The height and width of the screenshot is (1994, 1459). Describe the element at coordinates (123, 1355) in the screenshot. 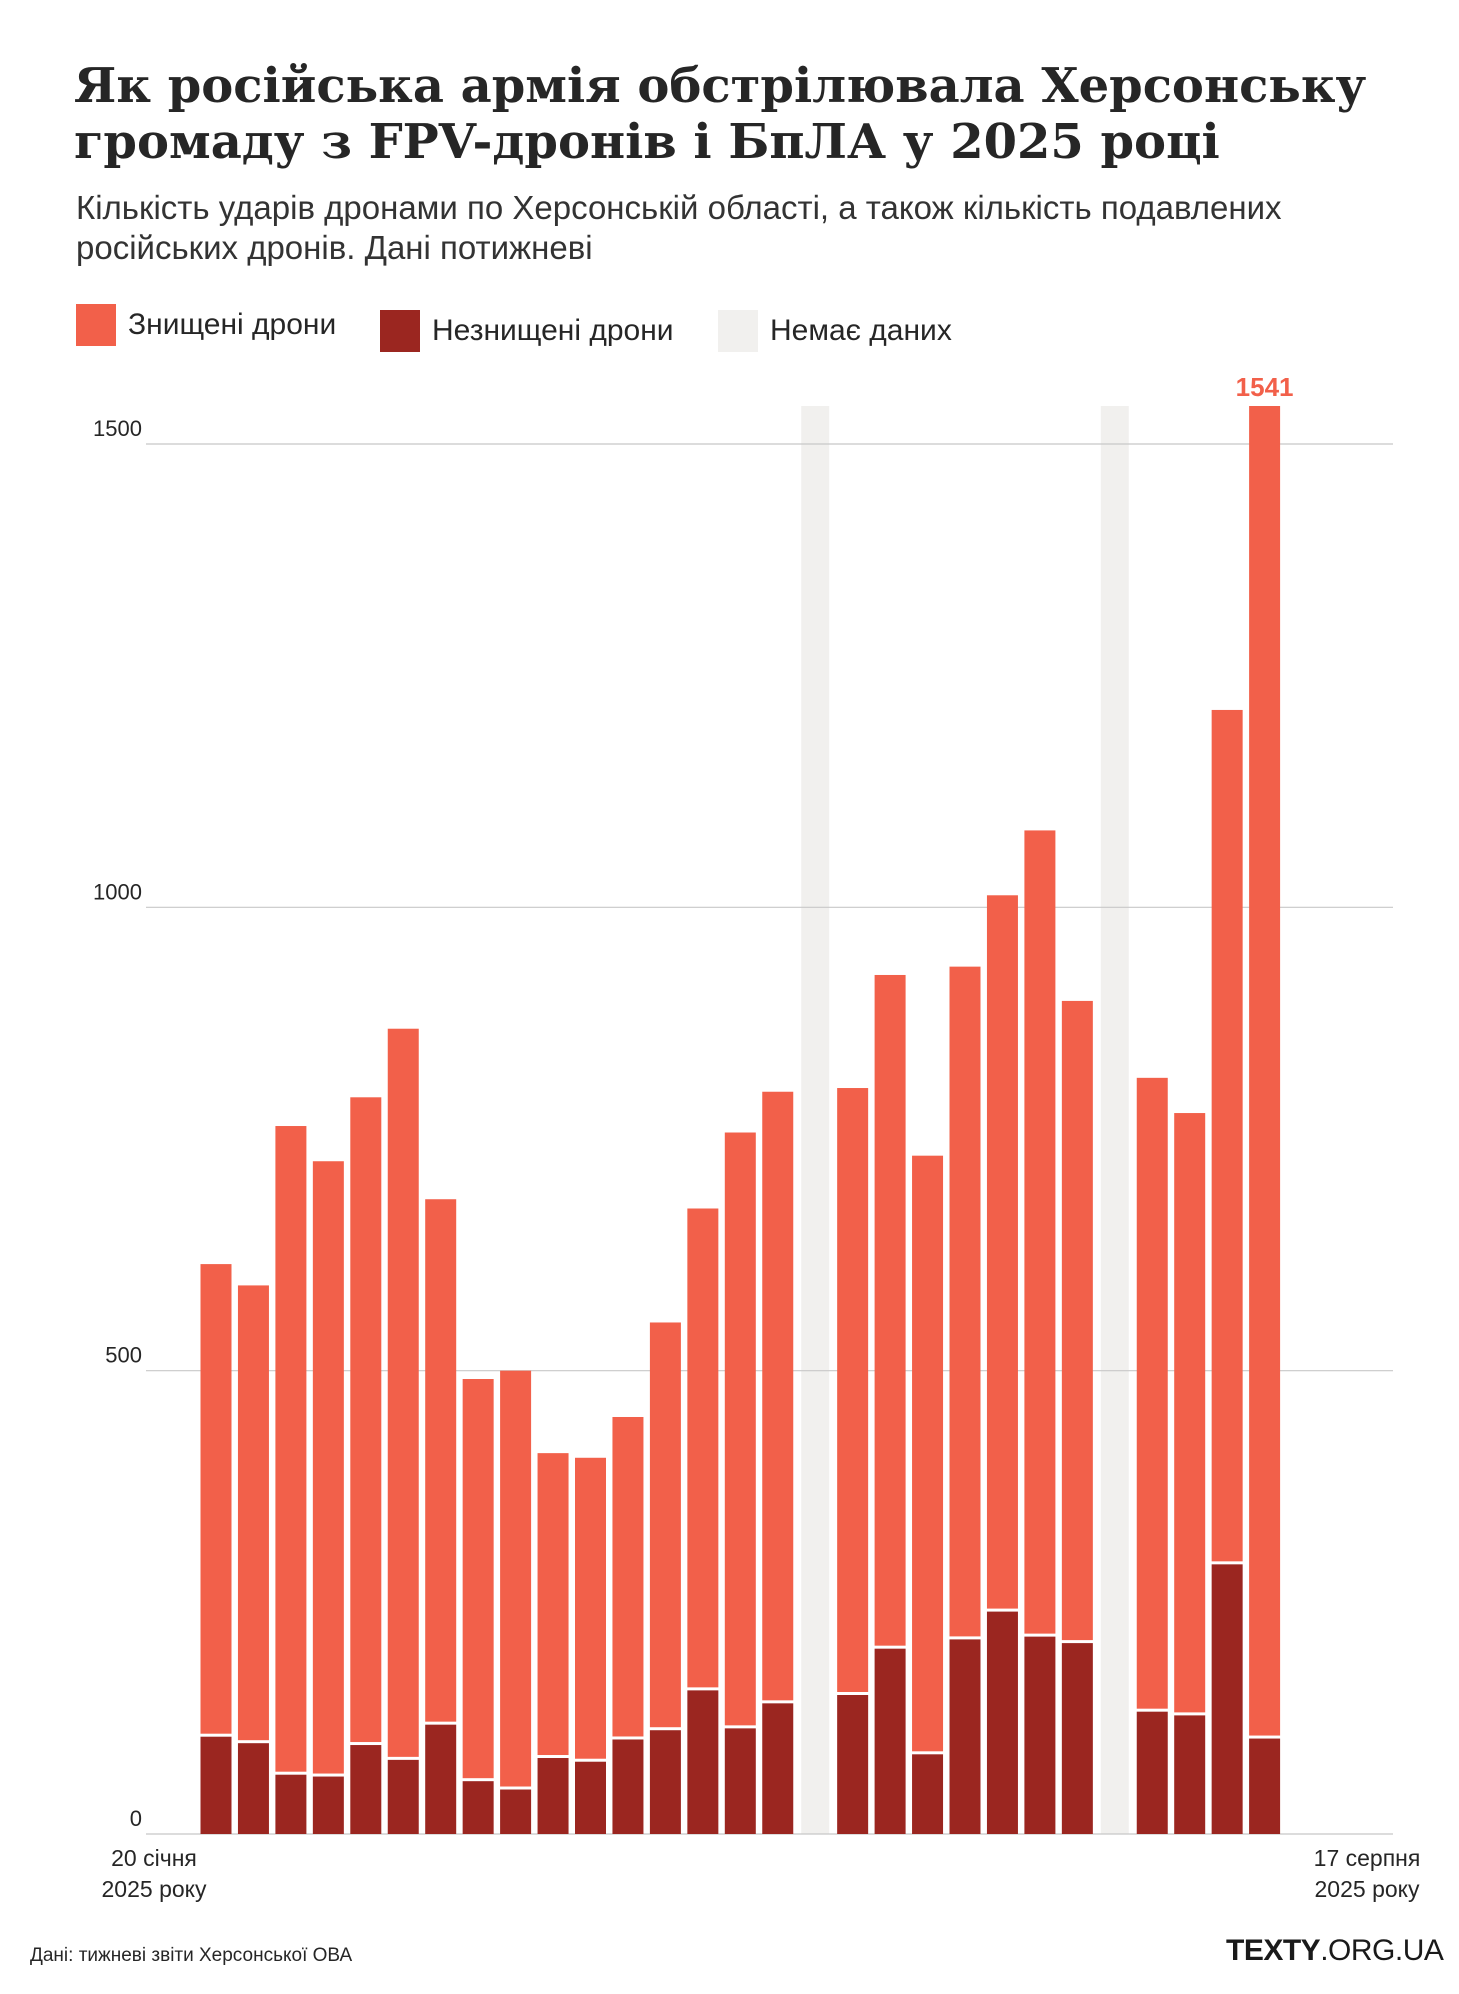

I see `y-tick-label: 500` at that location.